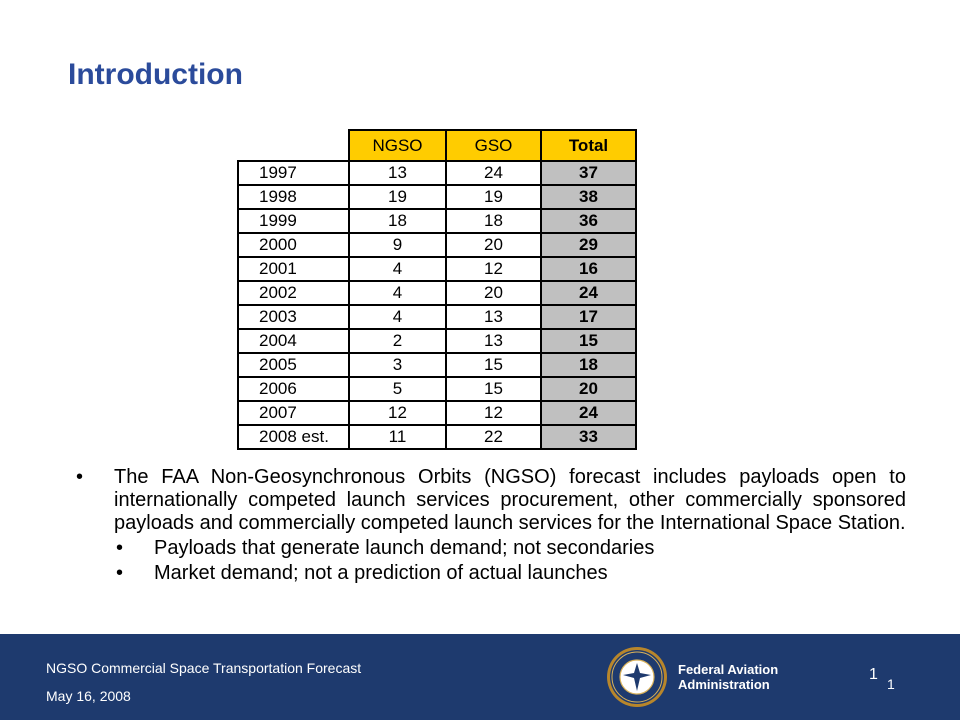  Describe the element at coordinates (588, 245) in the screenshot. I see `table-cell-total: 29` at that location.